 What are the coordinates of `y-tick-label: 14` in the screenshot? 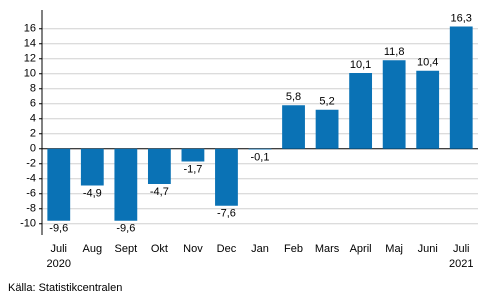 It's located at (30, 44).